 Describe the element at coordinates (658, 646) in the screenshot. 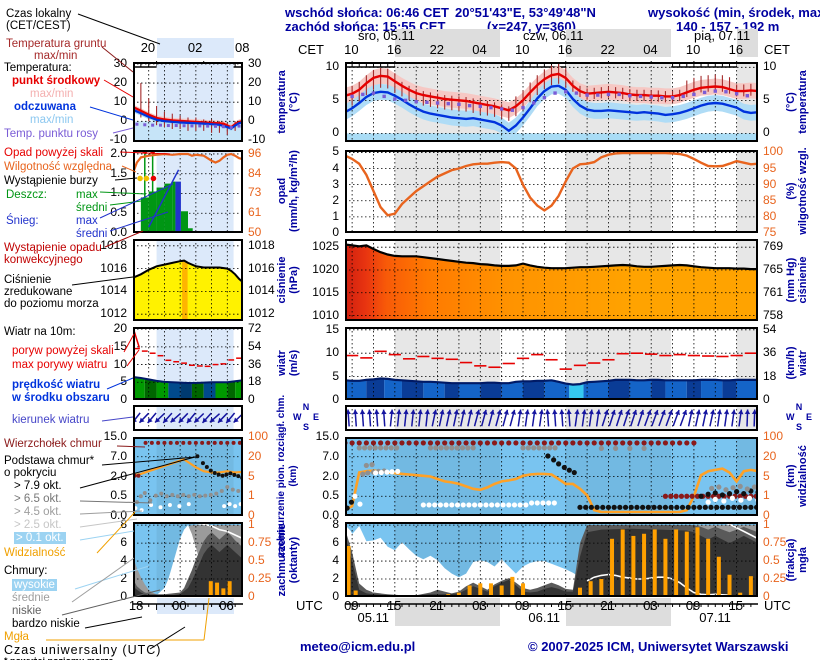

I see `copyright: © 2007-2025 ICM, Uniwersytet Warszawski` at that location.